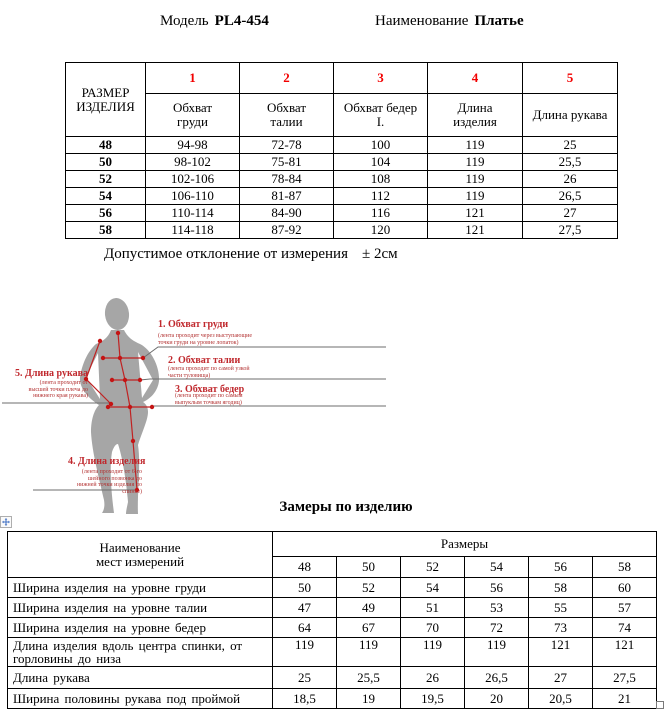 The image size is (667, 715). What do you see at coordinates (193, 324) in the screenshot?
I see `annotation-chest-title: 1. Обхват груди` at bounding box center [193, 324].